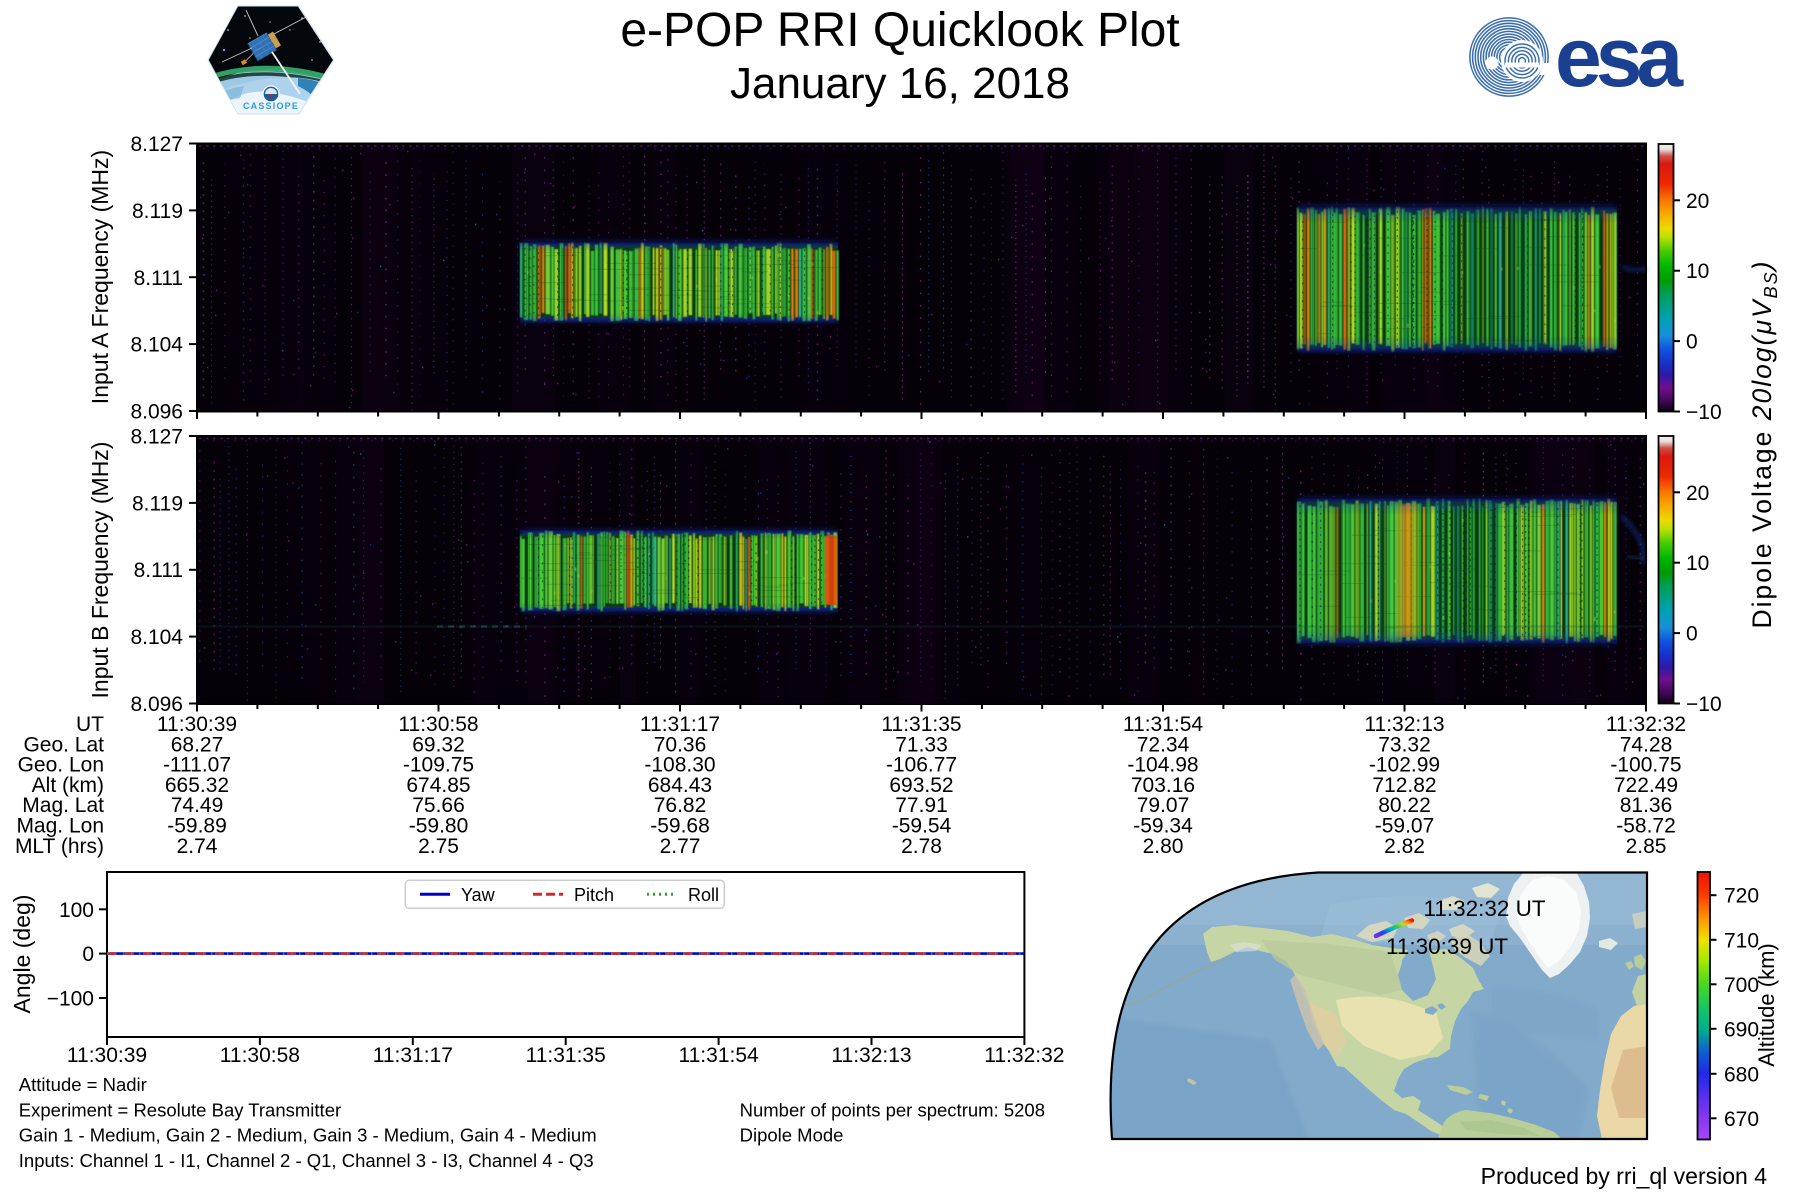 This screenshot has width=1800, height=1200. What do you see at coordinates (680, 785) in the screenshot?
I see `svg-text: 684.43` at bounding box center [680, 785].